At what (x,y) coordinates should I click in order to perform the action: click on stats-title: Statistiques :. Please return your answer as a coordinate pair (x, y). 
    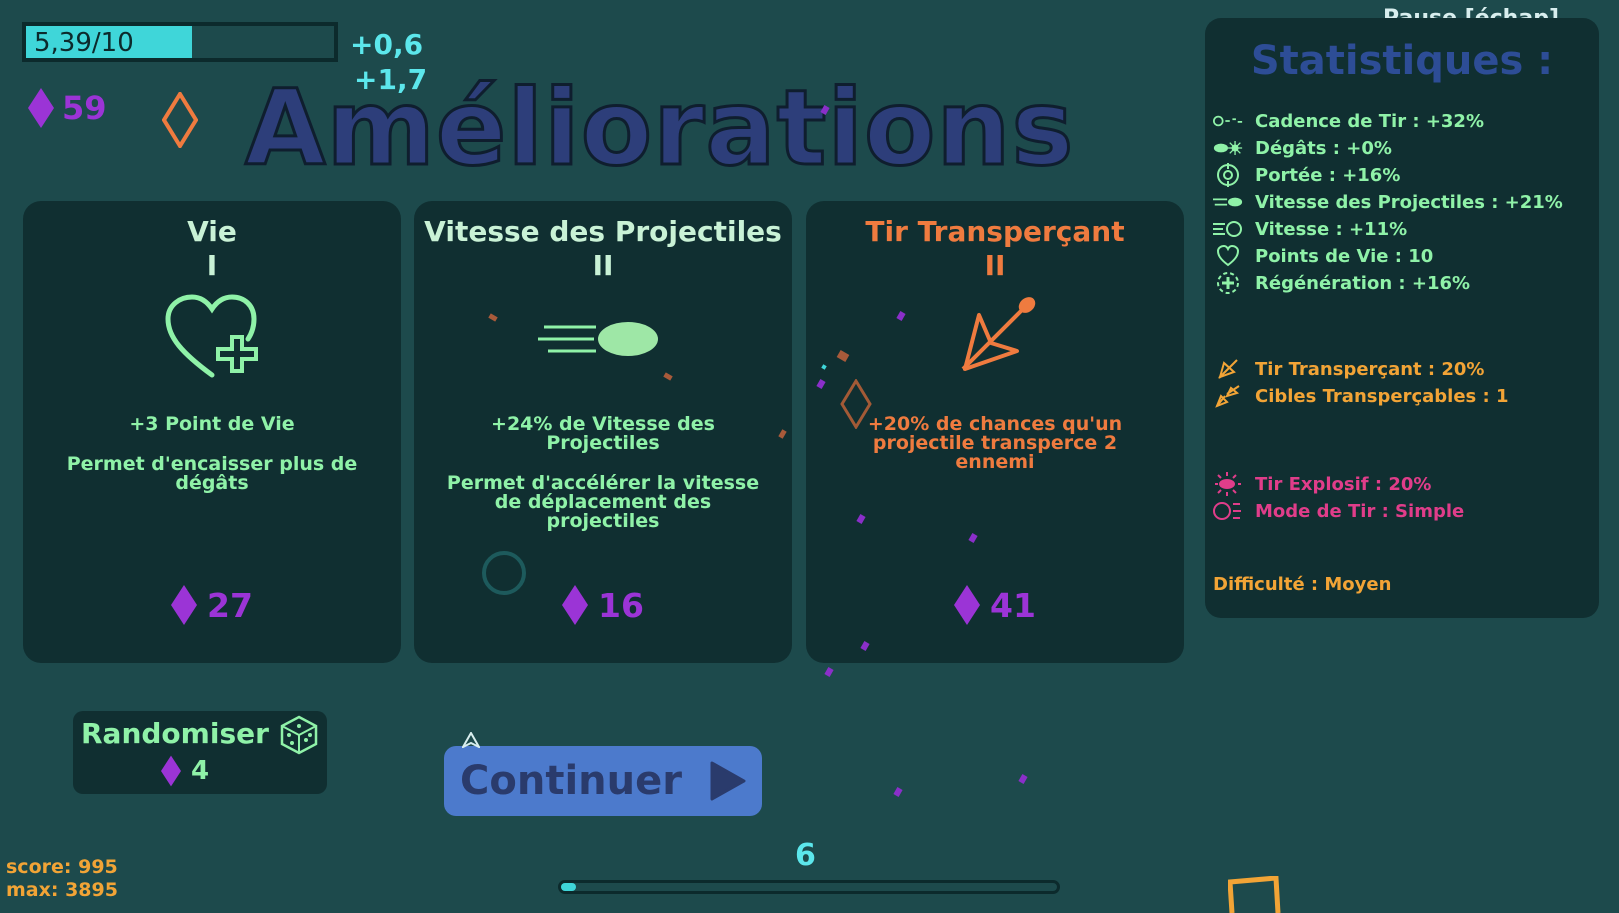
    Looking at the image, I should click on (1402, 61).